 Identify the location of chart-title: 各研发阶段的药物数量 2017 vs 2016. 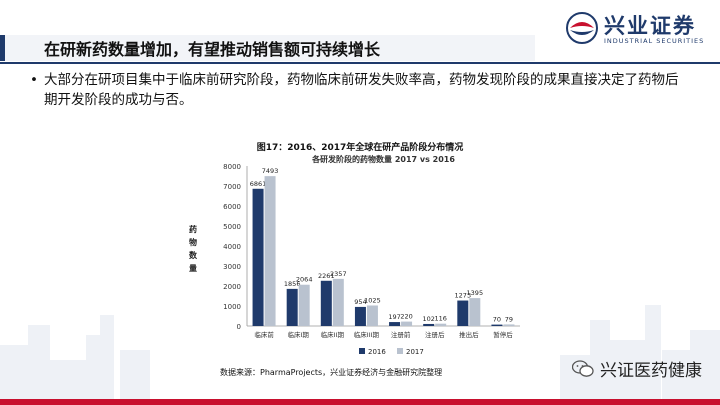
(383, 159).